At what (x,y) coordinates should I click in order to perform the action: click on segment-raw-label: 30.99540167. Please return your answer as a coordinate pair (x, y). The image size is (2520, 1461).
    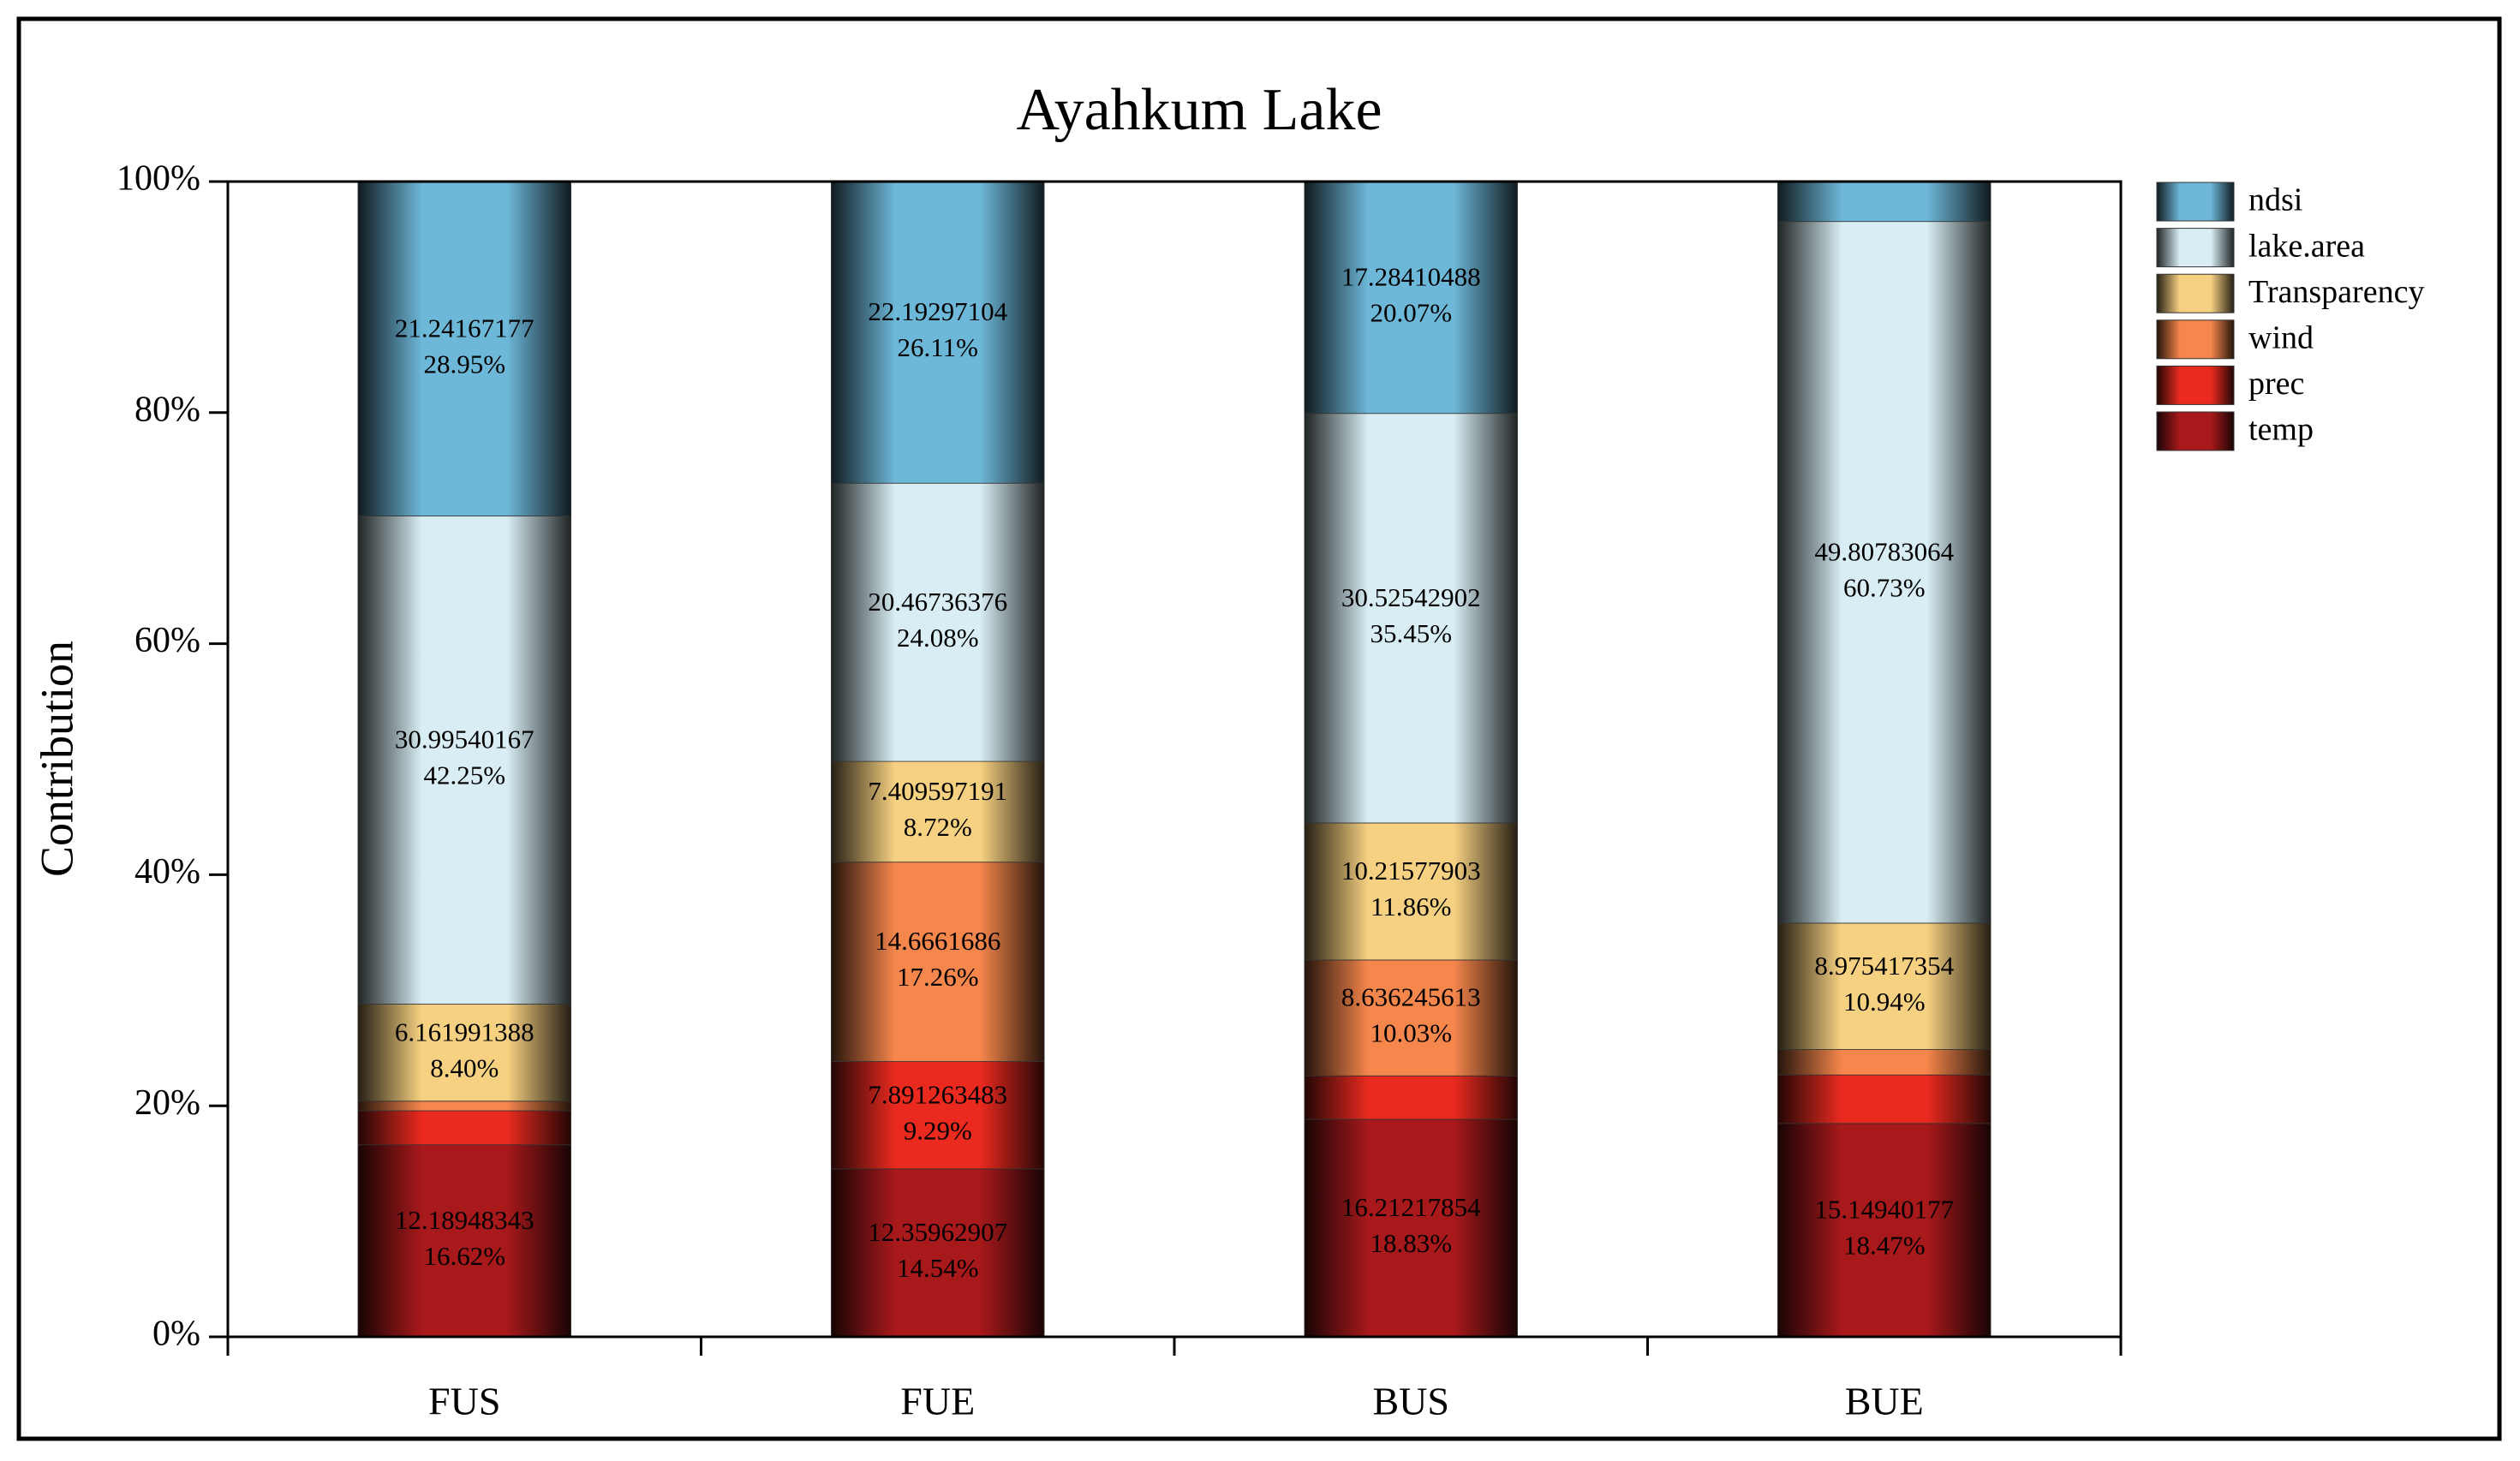
    Looking at the image, I should click on (465, 739).